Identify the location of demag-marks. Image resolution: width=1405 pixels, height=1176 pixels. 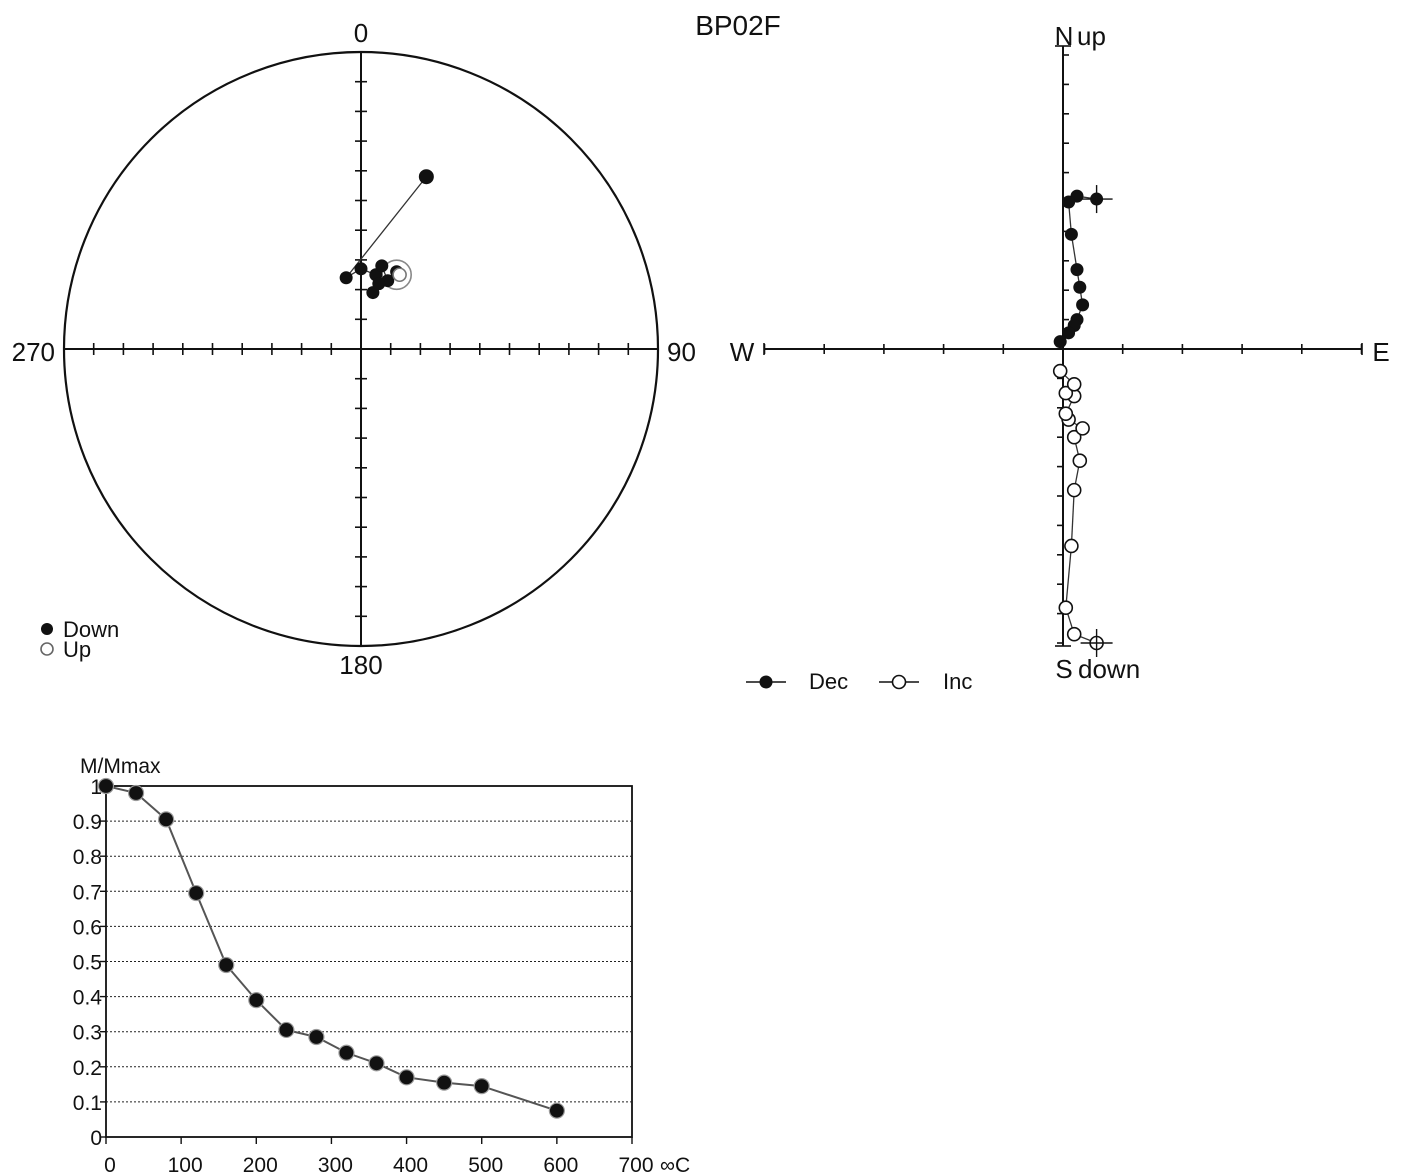
(331, 948).